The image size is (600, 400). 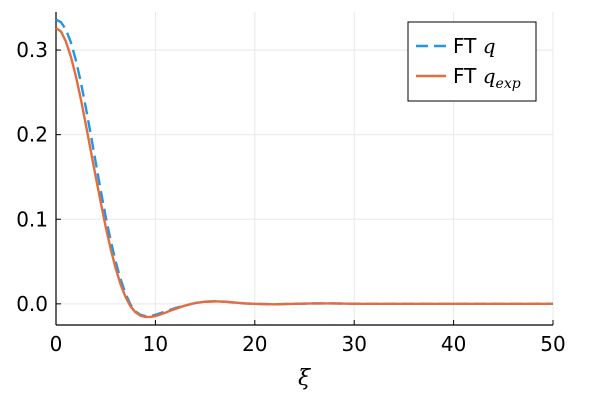 What do you see at coordinates (254, 344) in the screenshot?
I see `x-tick-label: 20` at bounding box center [254, 344].